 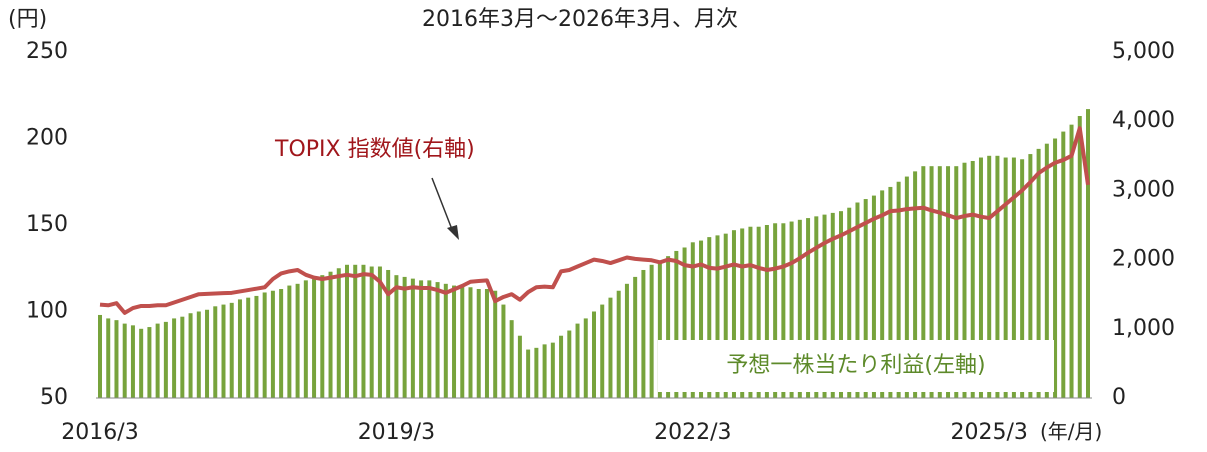 What do you see at coordinates (580, 19) in the screenshot?
I see `chart-title: 2016年3月～2026年3月、月次` at bounding box center [580, 19].